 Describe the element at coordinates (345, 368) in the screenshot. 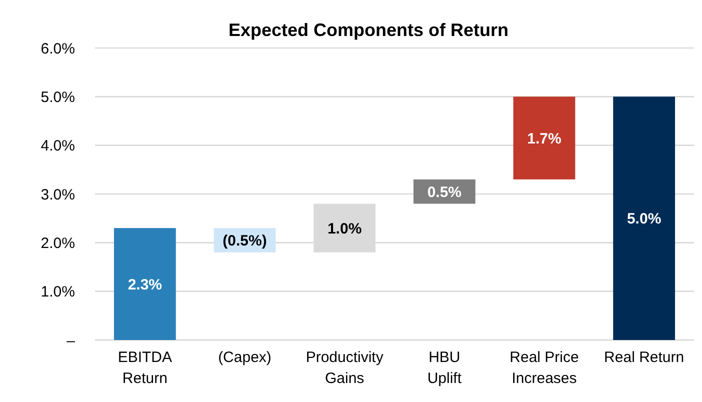

I see `x-tick-label: Productivity Gains` at that location.